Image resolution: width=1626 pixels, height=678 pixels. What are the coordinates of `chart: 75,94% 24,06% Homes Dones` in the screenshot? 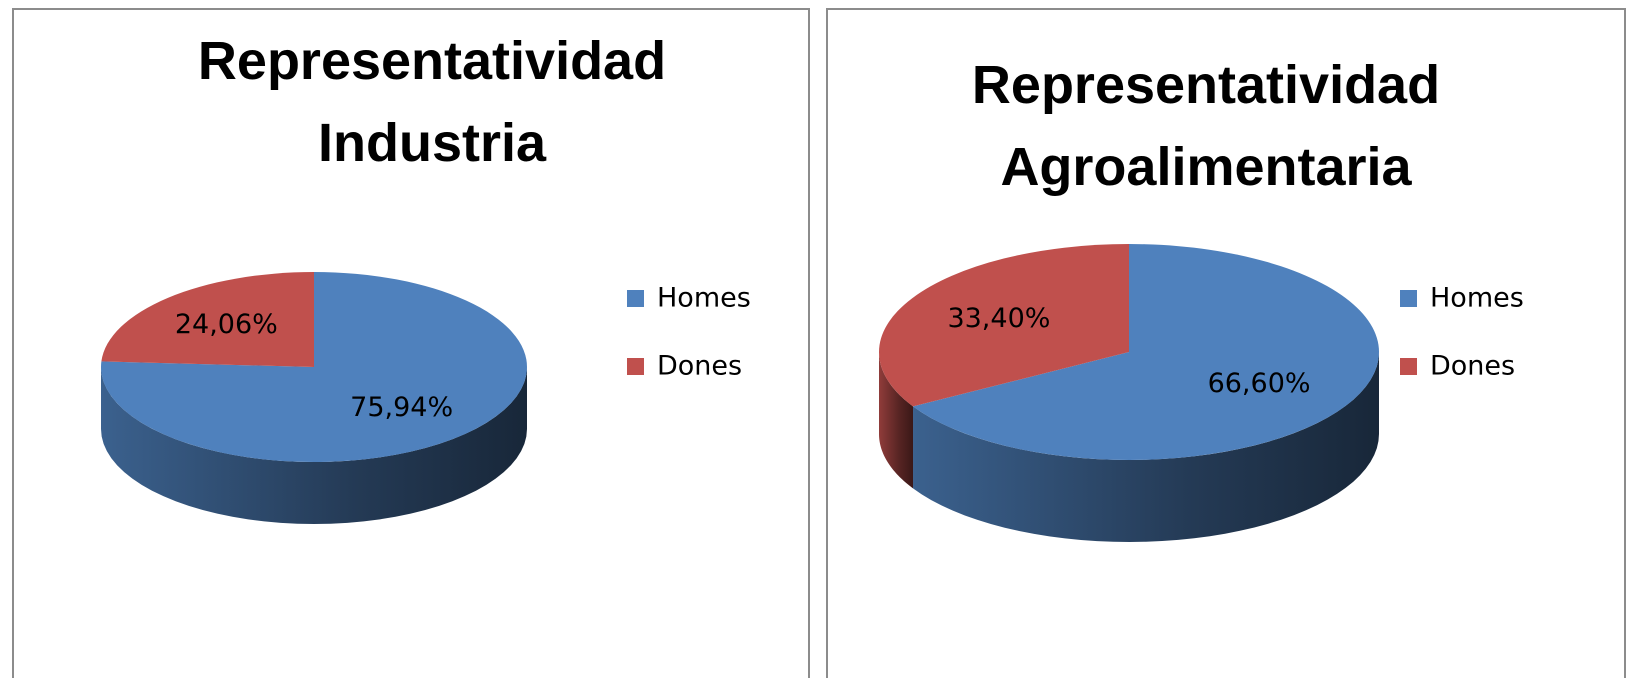 It's located at (426, 398).